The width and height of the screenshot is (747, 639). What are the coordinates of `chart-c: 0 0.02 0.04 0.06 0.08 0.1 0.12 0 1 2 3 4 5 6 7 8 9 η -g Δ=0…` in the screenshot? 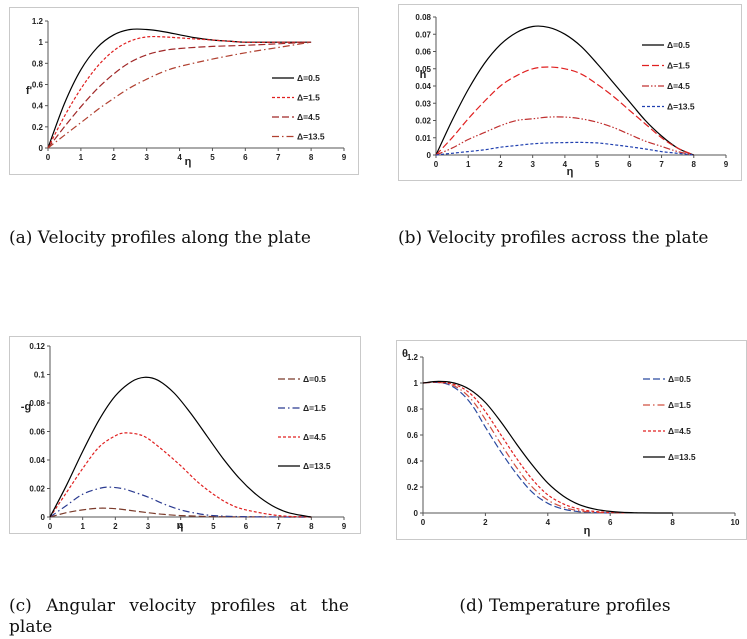 It's located at (184, 437).